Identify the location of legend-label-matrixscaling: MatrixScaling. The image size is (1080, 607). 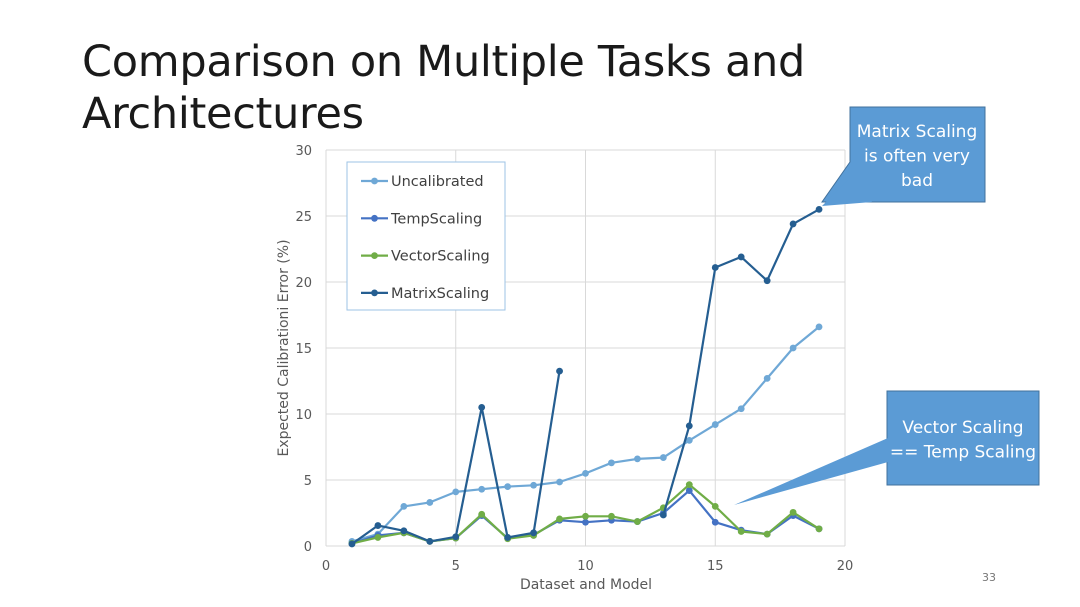
(440, 294).